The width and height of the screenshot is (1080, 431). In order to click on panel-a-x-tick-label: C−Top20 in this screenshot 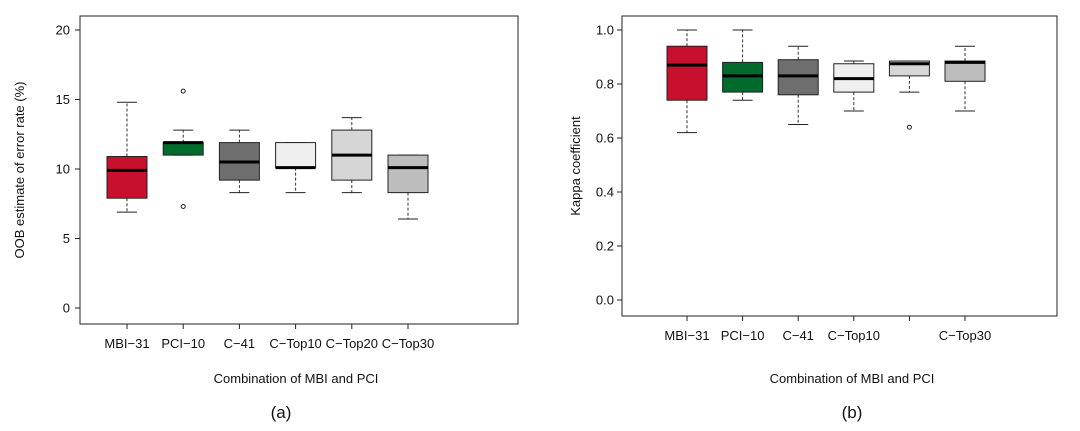, I will do `click(352, 343)`.